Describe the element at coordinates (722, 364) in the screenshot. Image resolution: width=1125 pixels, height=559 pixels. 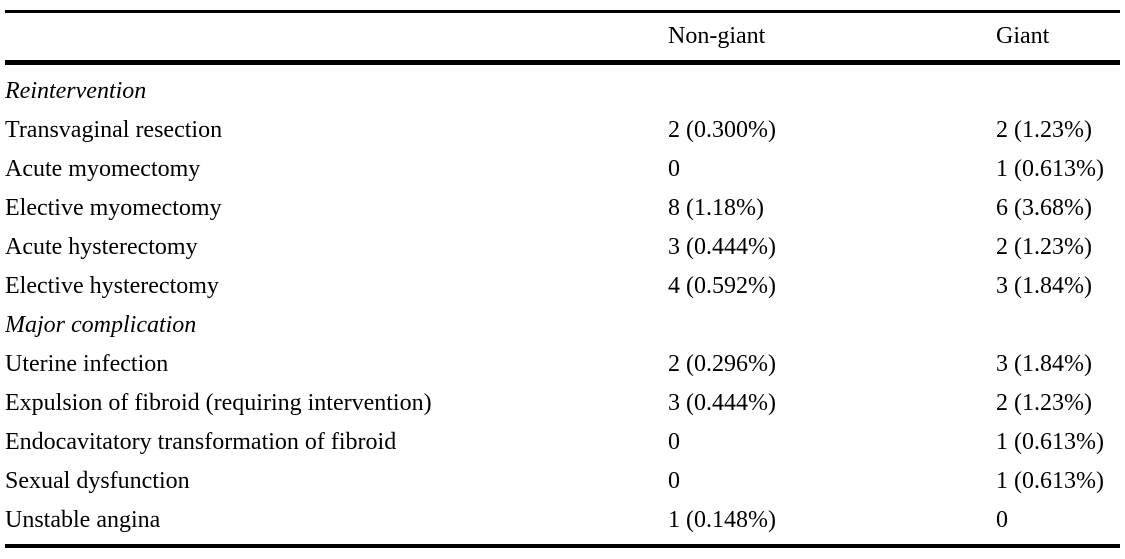
I see `non-giant-value: 2 (0.296%)` at that location.